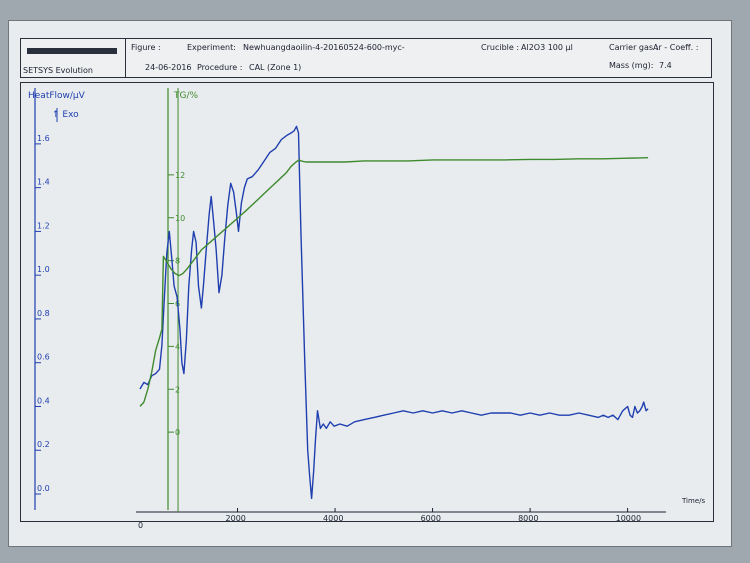 The image size is (750, 563). I want to click on heatflow-tick-label: 0.4, so click(43, 400).